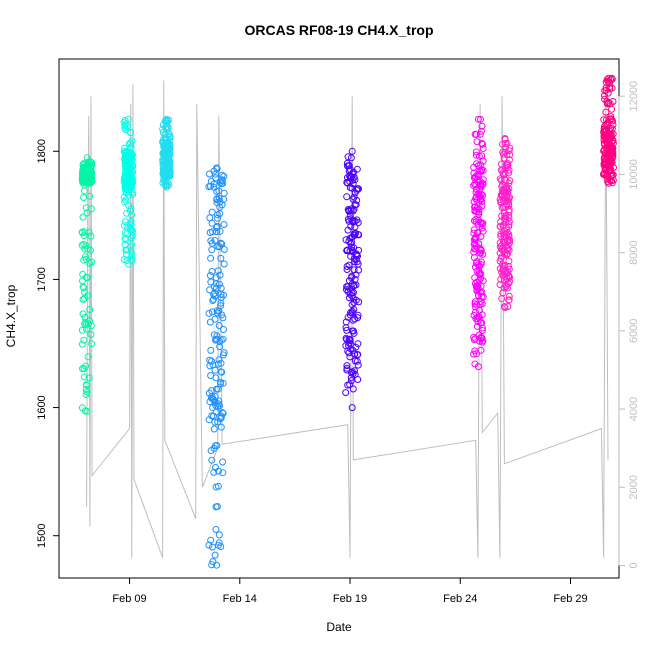 This screenshot has height=650, width=650. What do you see at coordinates (505, 223) in the screenshot?
I see `series-rf14` at bounding box center [505, 223].